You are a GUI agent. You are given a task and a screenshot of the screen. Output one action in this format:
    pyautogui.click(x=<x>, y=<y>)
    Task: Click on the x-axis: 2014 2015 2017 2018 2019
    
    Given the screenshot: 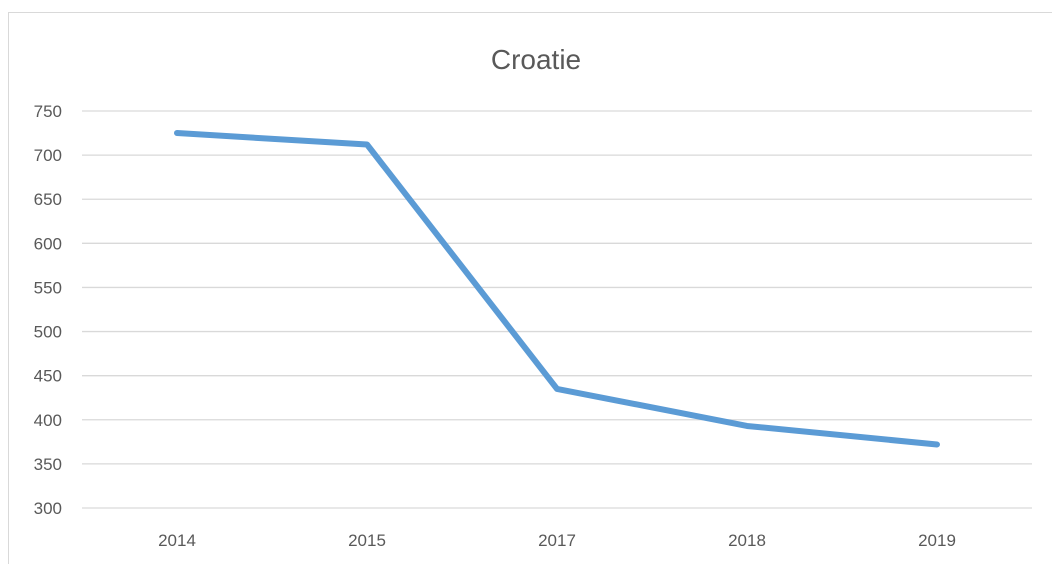 What is the action you would take?
    pyautogui.click(x=557, y=540)
    